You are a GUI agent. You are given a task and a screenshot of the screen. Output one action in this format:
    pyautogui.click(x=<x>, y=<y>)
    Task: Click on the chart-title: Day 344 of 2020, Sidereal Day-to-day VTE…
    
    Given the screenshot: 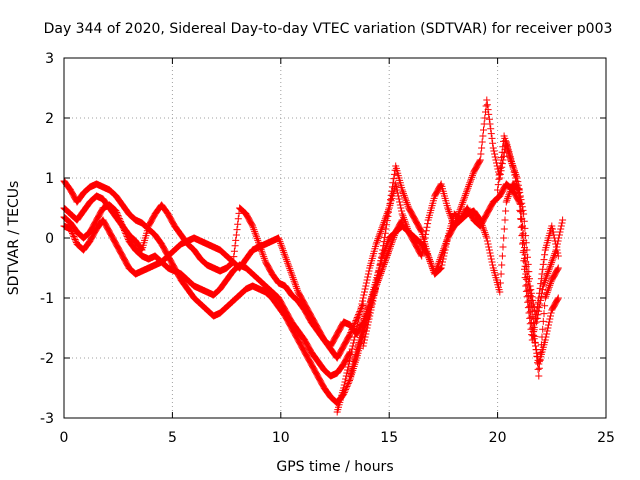 What is the action you would take?
    pyautogui.click(x=328, y=29)
    